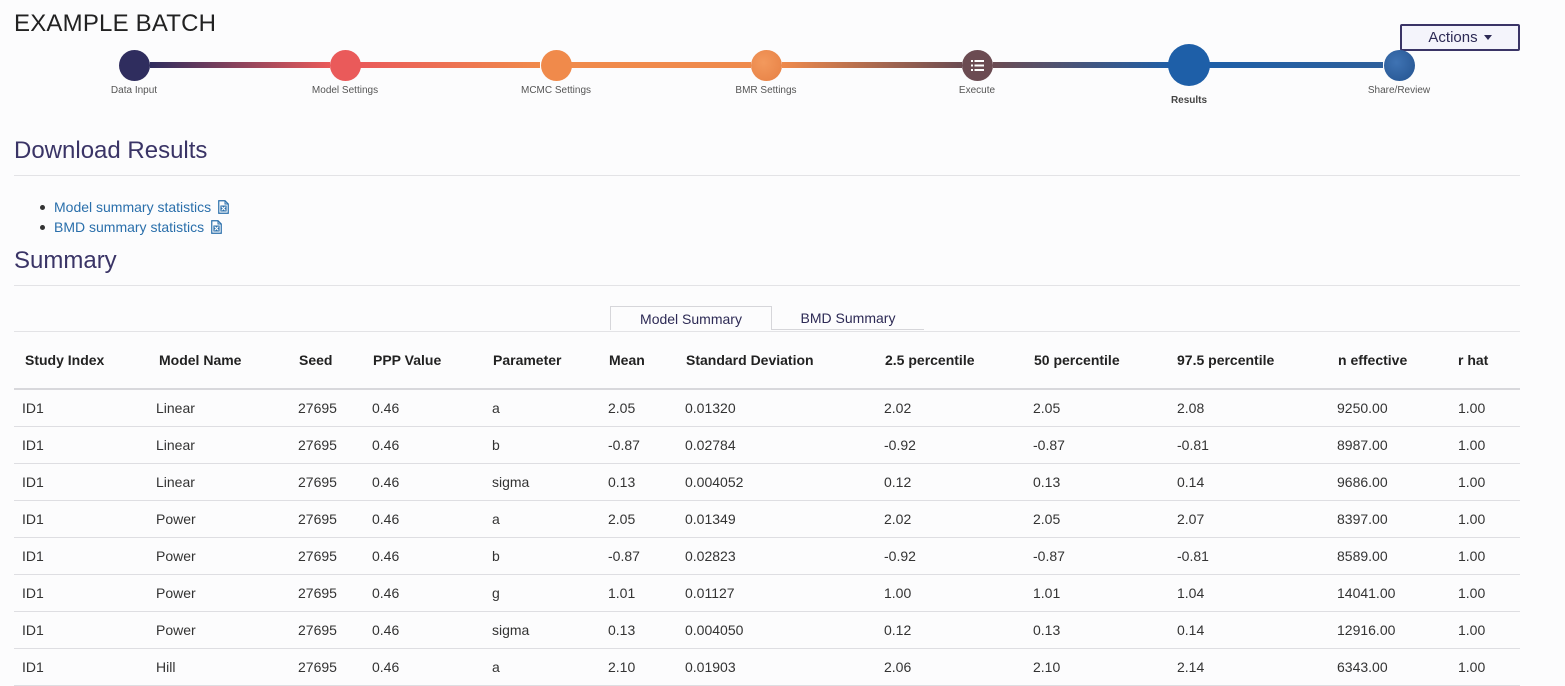 The width and height of the screenshot is (1565, 686). I want to click on list-item: BMD summary statistics, so click(134, 227).